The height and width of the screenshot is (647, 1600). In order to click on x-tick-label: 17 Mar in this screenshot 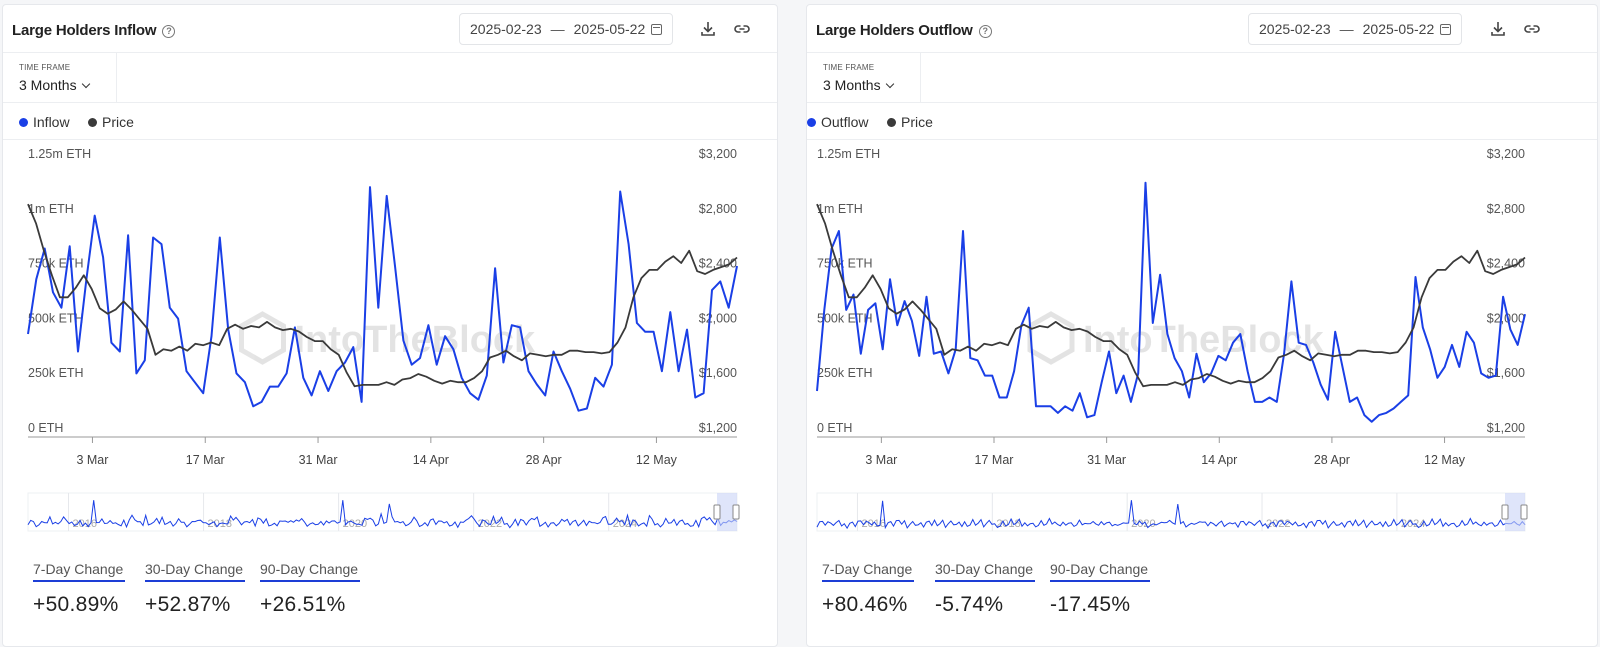, I will do `click(205, 460)`.